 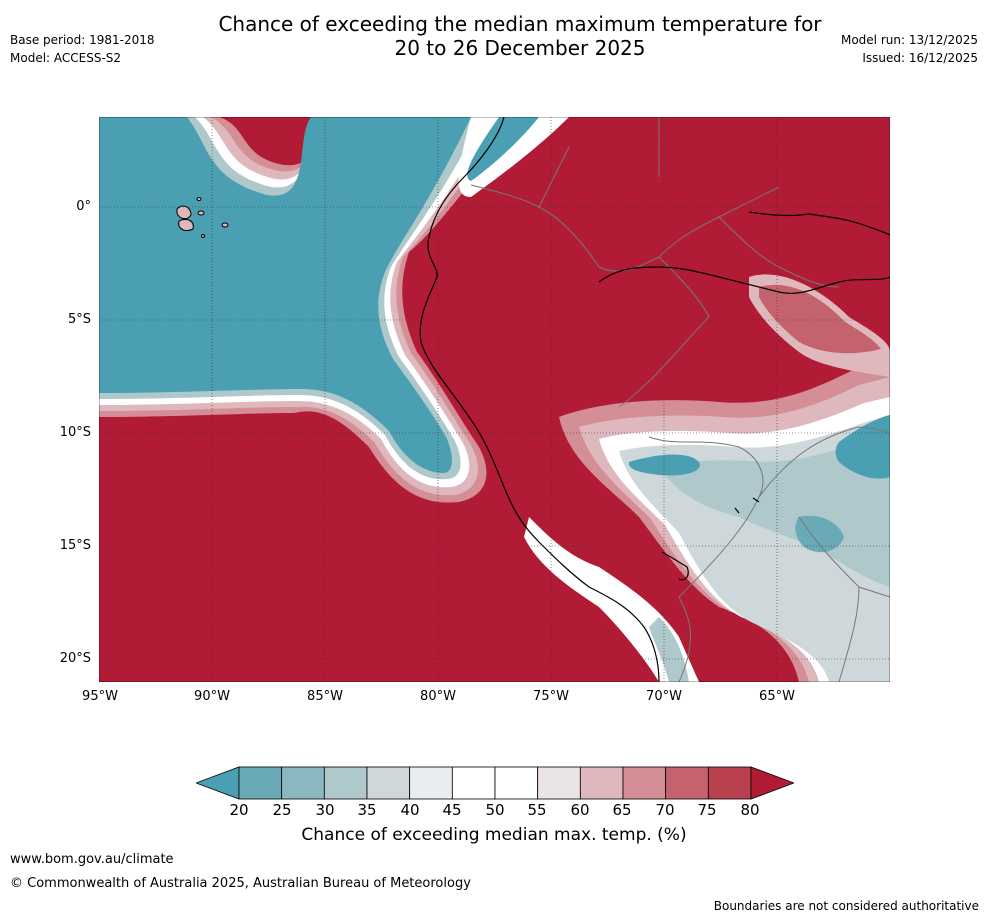 What do you see at coordinates (669, 649) in the screenshot?
I see `chile-coast-cool` at bounding box center [669, 649].